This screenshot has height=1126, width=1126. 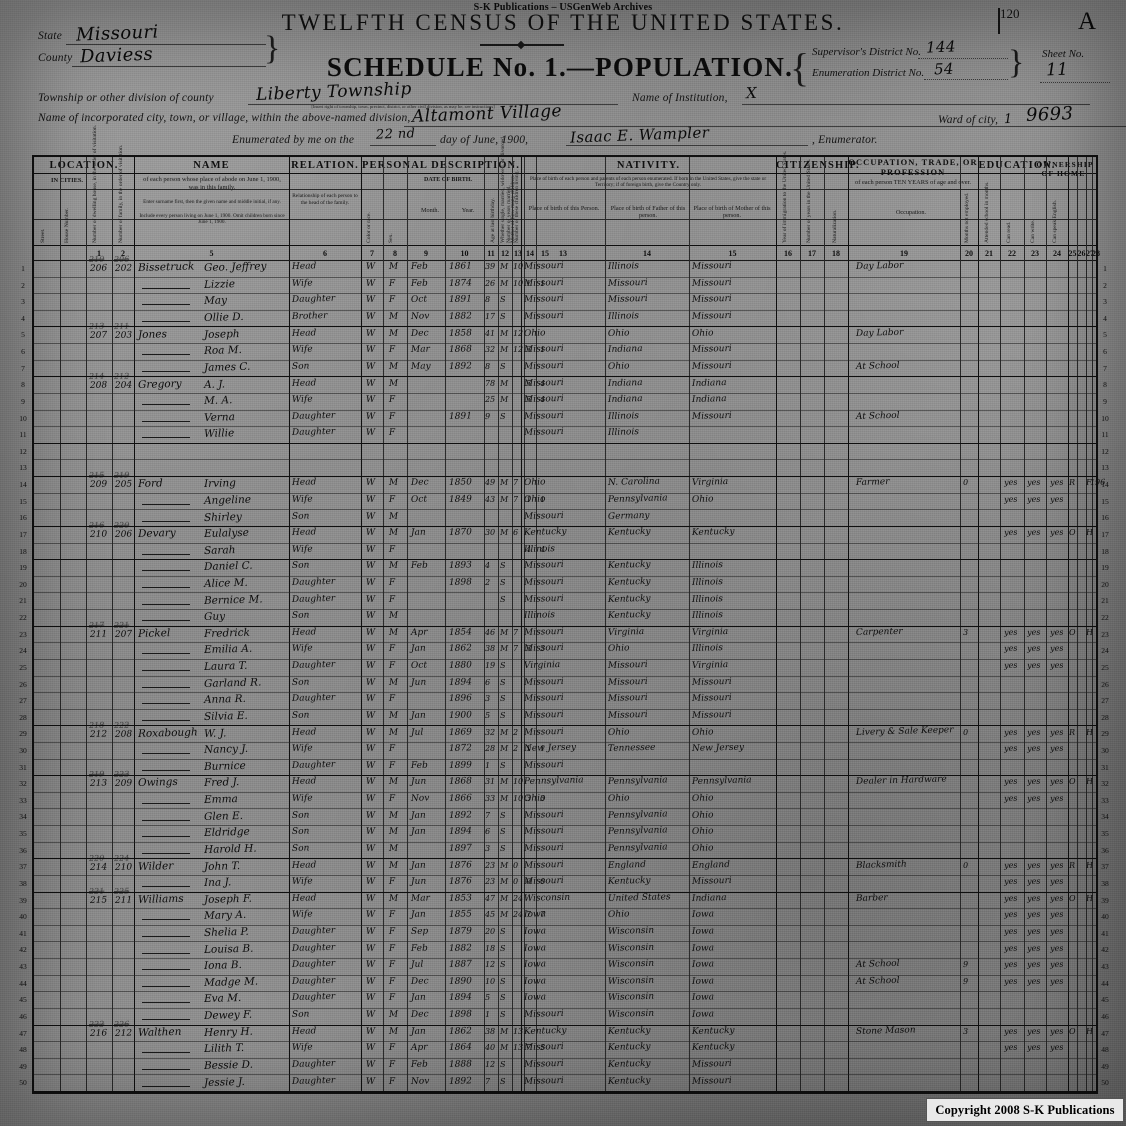 I want to click on row-number-left: 5, so click(x=23, y=335).